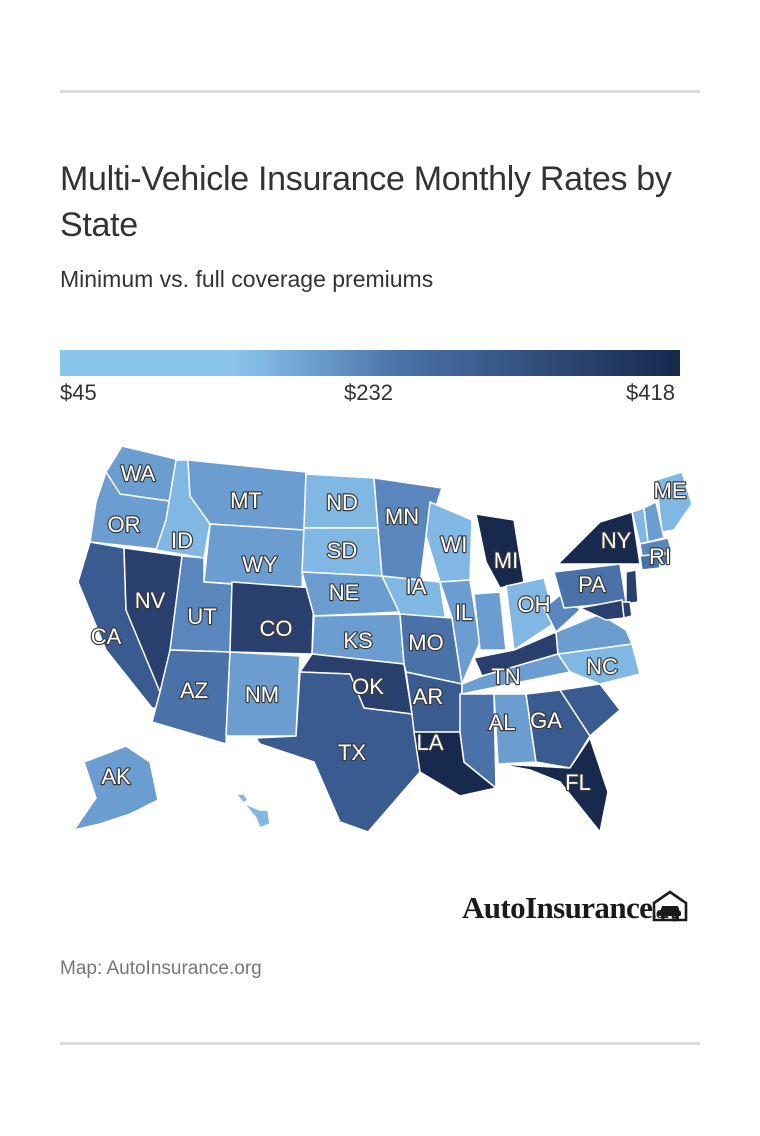 The width and height of the screenshot is (760, 1136). I want to click on state-label-la: LA, so click(430, 742).